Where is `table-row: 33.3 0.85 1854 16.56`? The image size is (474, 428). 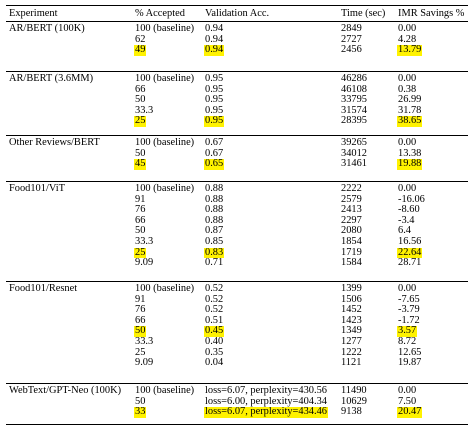
table-row: 33.3 0.85 1854 16.56 is located at coordinates (237, 242).